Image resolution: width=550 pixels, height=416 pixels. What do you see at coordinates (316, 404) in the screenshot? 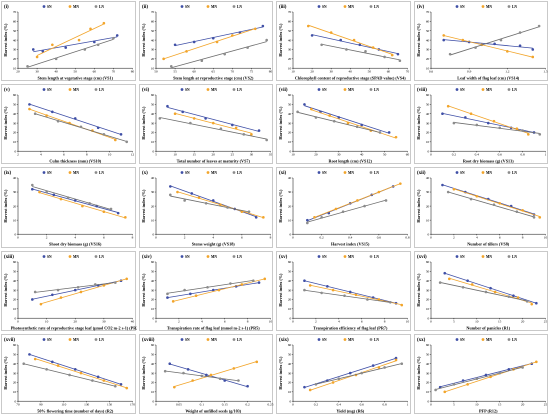
I see `x-tick-label: 0.2` at bounding box center [316, 404].